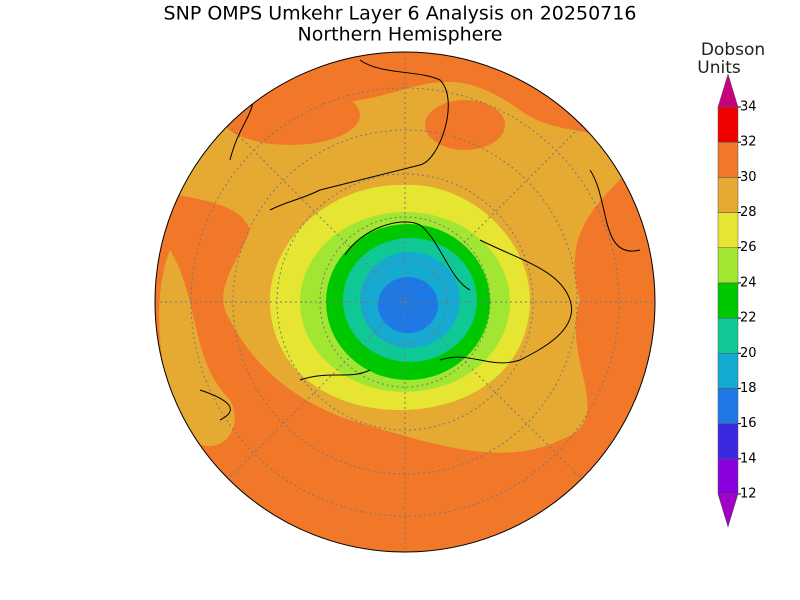 The height and width of the screenshot is (600, 800). What do you see at coordinates (748, 177) in the screenshot?
I see `colorbar-tick-label: 30` at bounding box center [748, 177].